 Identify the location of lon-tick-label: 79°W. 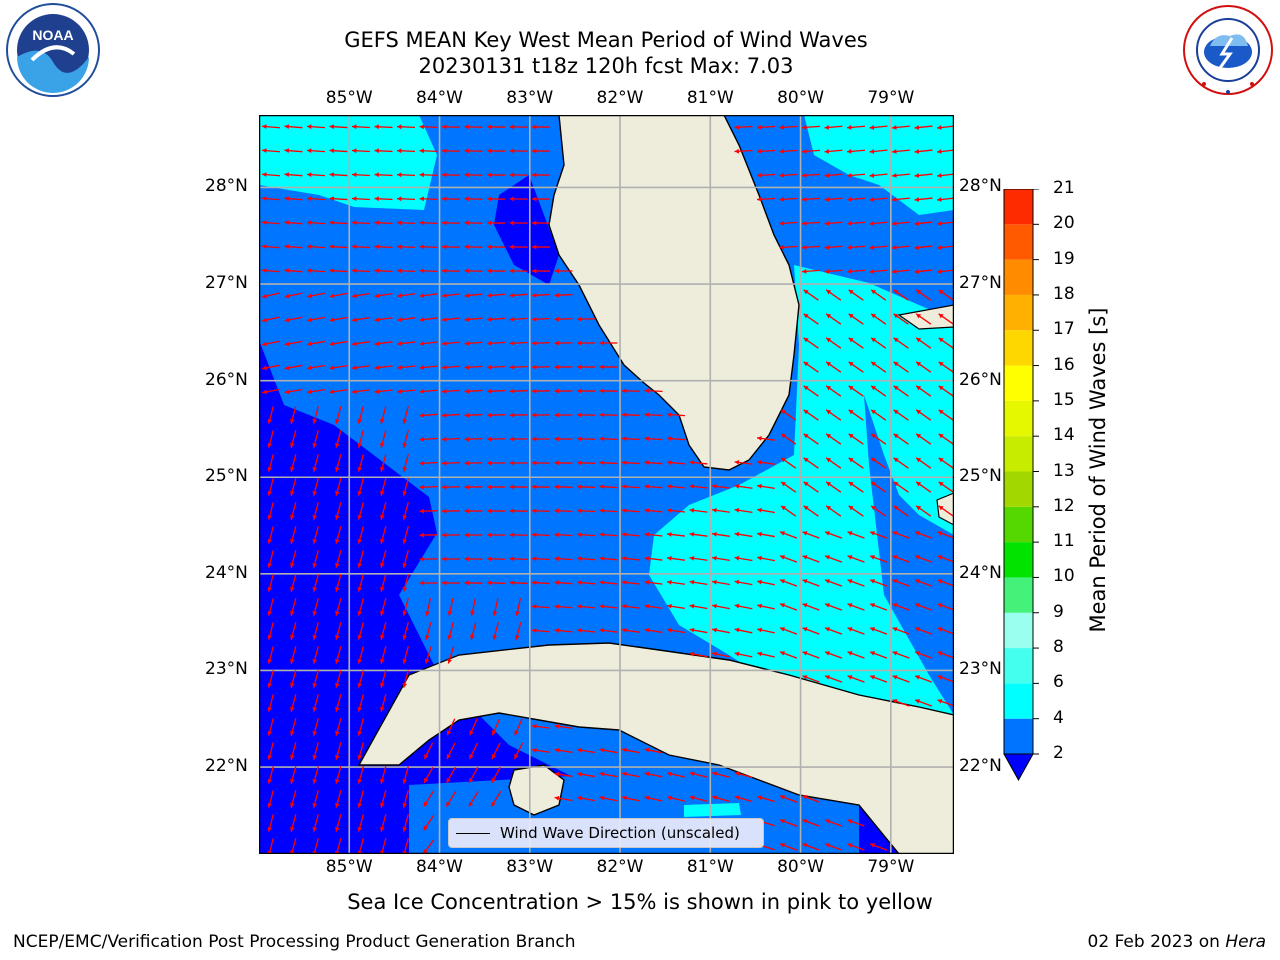
(891, 98).